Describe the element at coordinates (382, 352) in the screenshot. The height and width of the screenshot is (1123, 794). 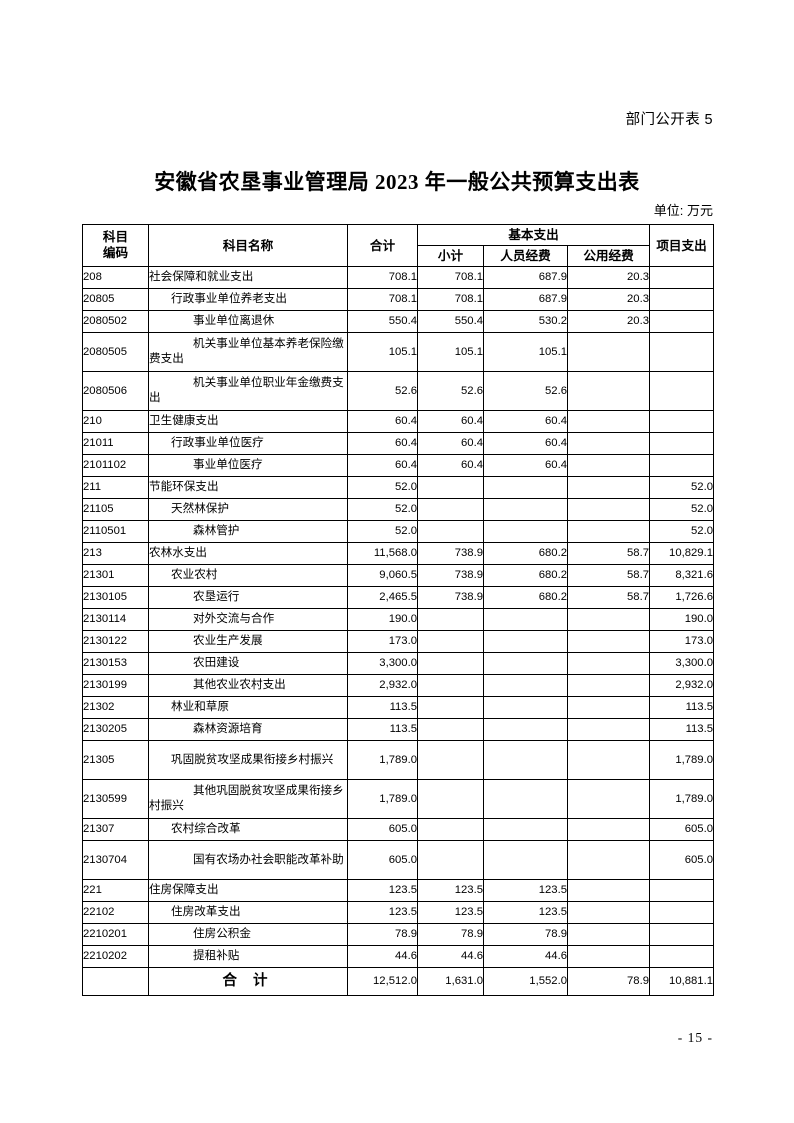
I see `row-total: 105.1` at that location.